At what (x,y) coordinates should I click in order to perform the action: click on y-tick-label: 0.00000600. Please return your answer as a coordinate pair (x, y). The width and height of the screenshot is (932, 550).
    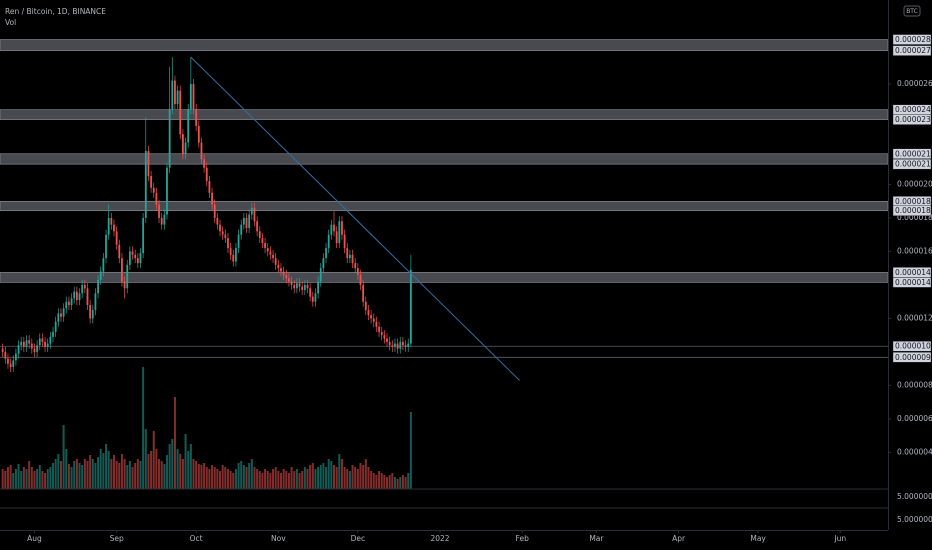
    Looking at the image, I should click on (914, 418).